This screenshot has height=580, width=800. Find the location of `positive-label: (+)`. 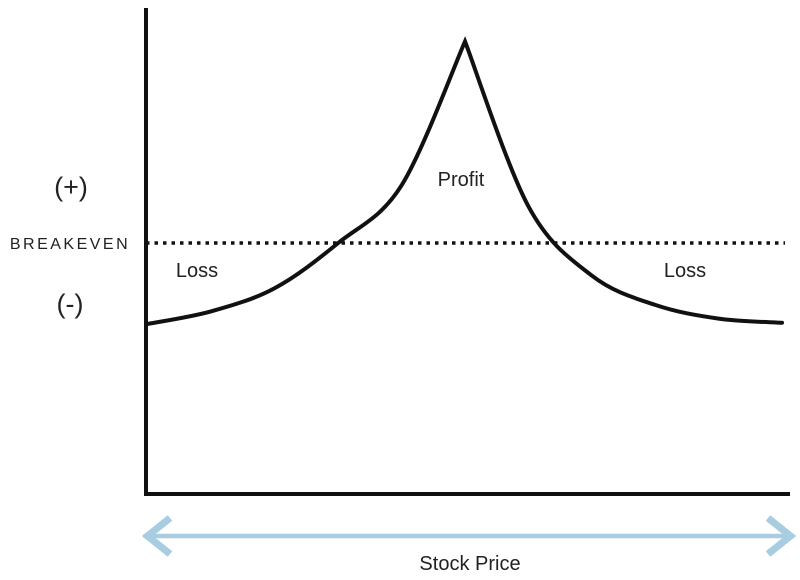

positive-label: (+) is located at coordinates (71, 187).